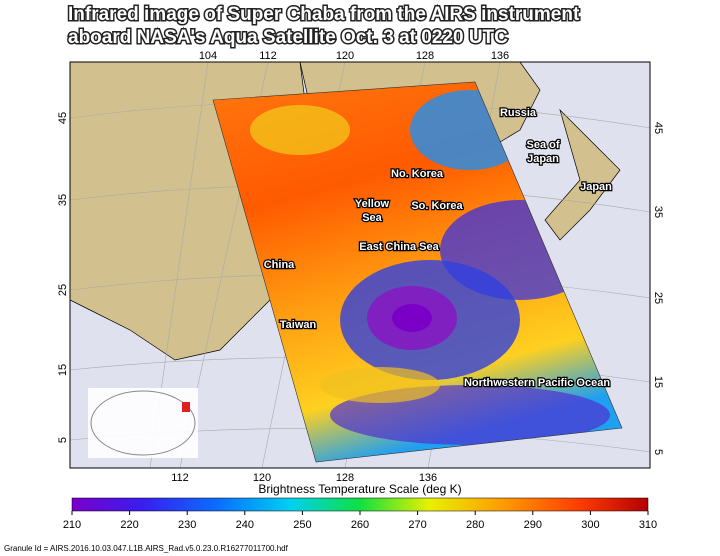 The image size is (720, 556). Describe the element at coordinates (298, 325) in the screenshot. I see `place-label: Taiwan` at that location.